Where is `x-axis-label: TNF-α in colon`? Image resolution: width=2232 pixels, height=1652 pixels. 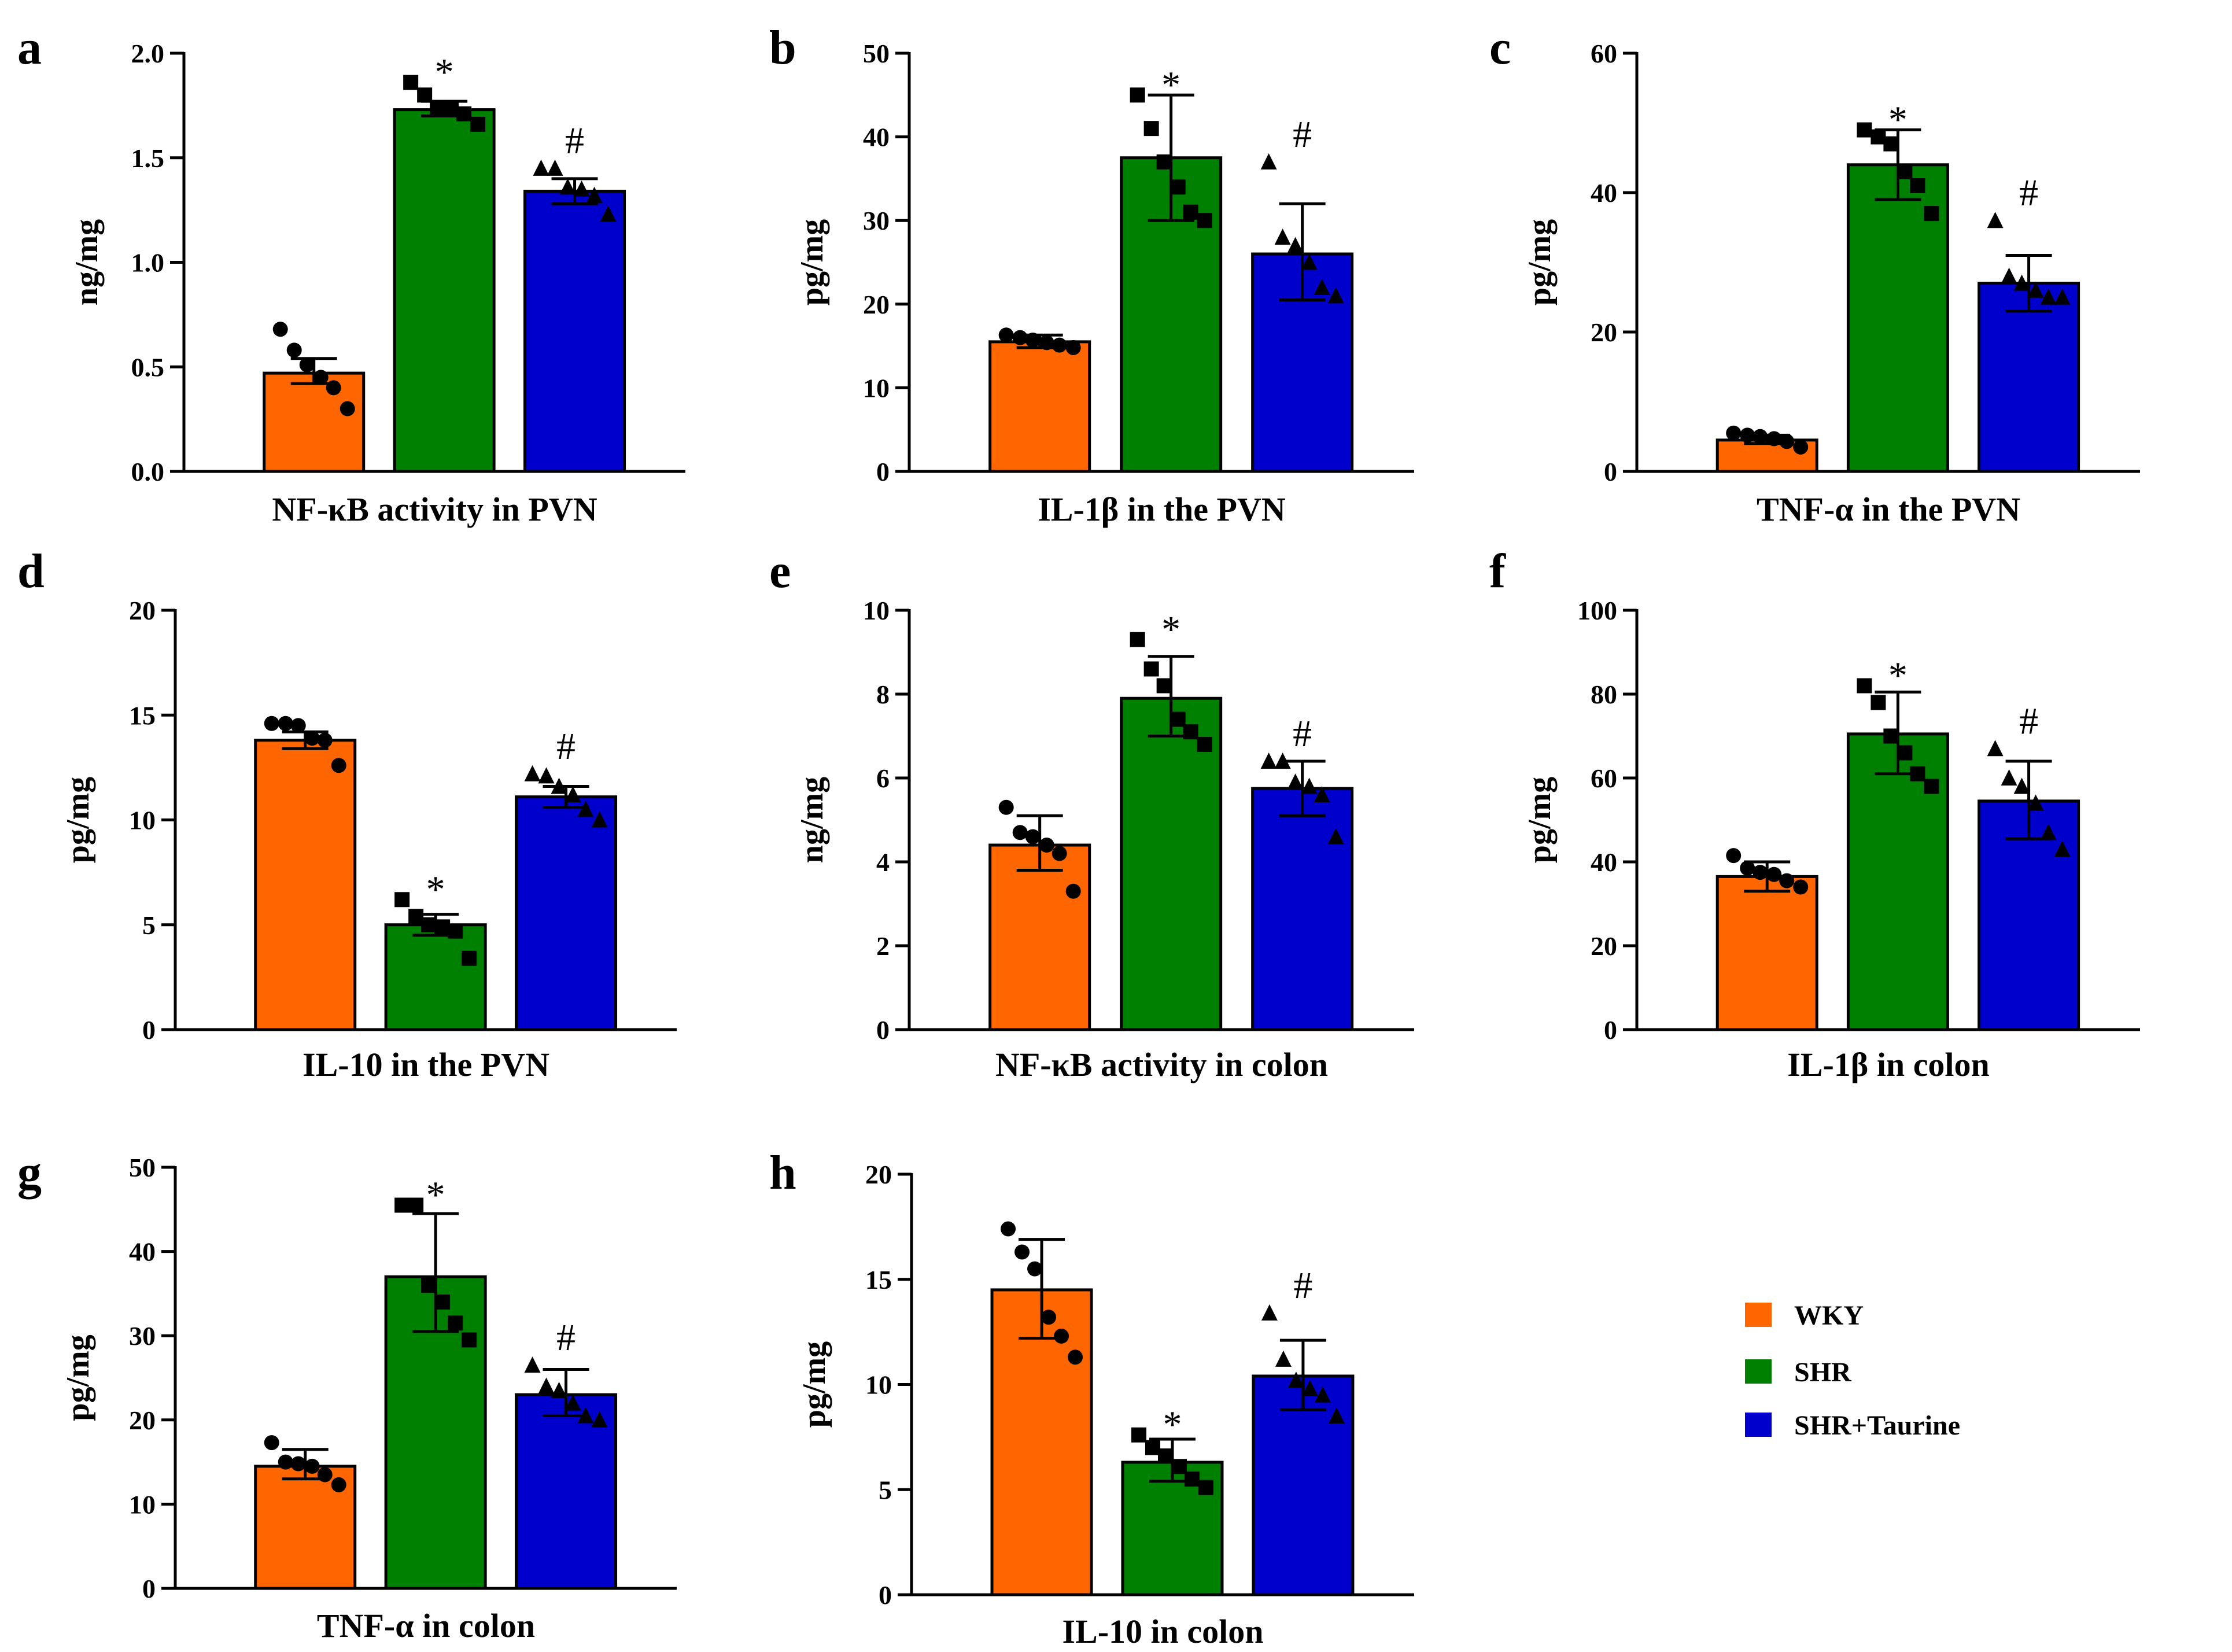 x-axis-label: TNF-α in colon is located at coordinates (426, 1626).